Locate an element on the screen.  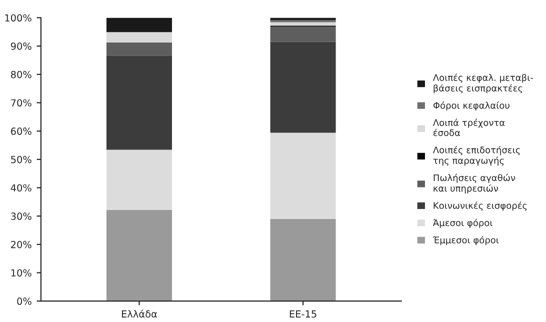
y-tick-label: 50% is located at coordinates (21, 160).